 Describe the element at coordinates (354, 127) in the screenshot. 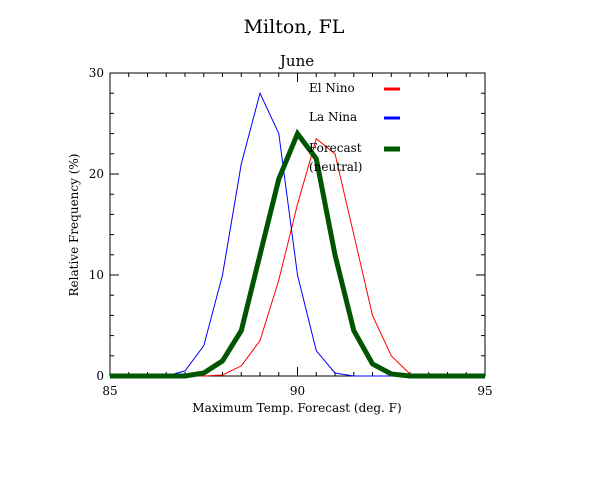

I see `legend: El Nino La Nina Forecast (neutral)` at that location.